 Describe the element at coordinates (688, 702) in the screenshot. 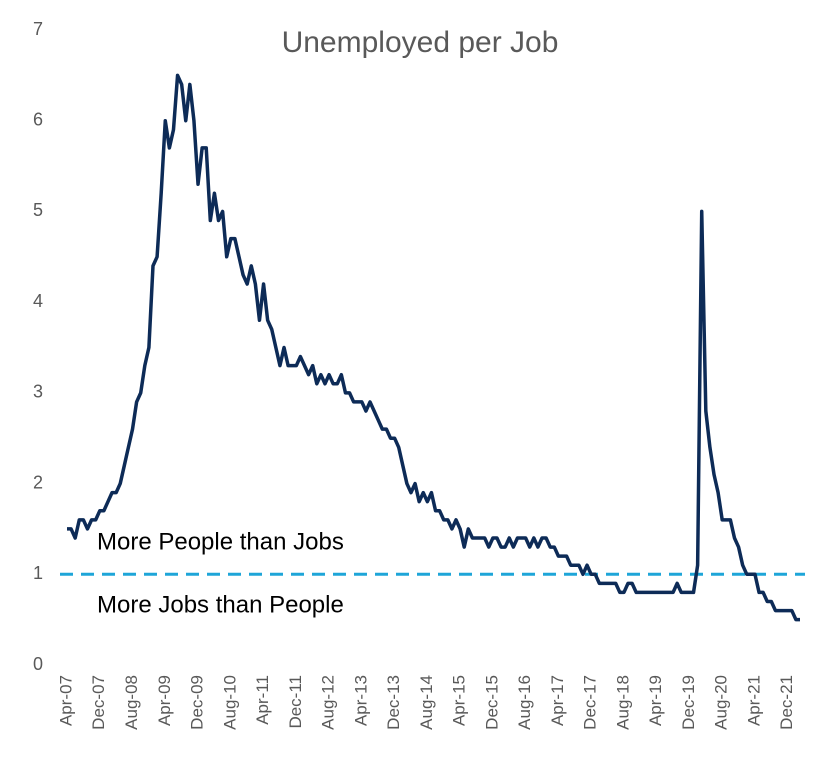

I see `x-tick-label: Dec-19` at that location.